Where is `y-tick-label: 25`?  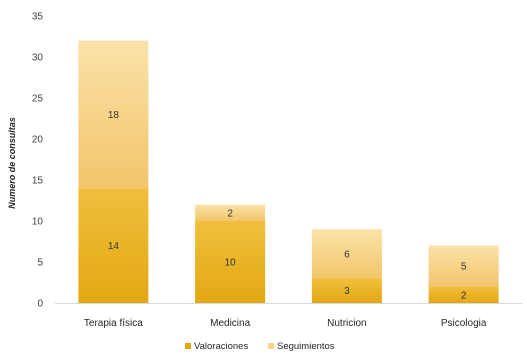 y-tick-label: 25 is located at coordinates (38, 99).